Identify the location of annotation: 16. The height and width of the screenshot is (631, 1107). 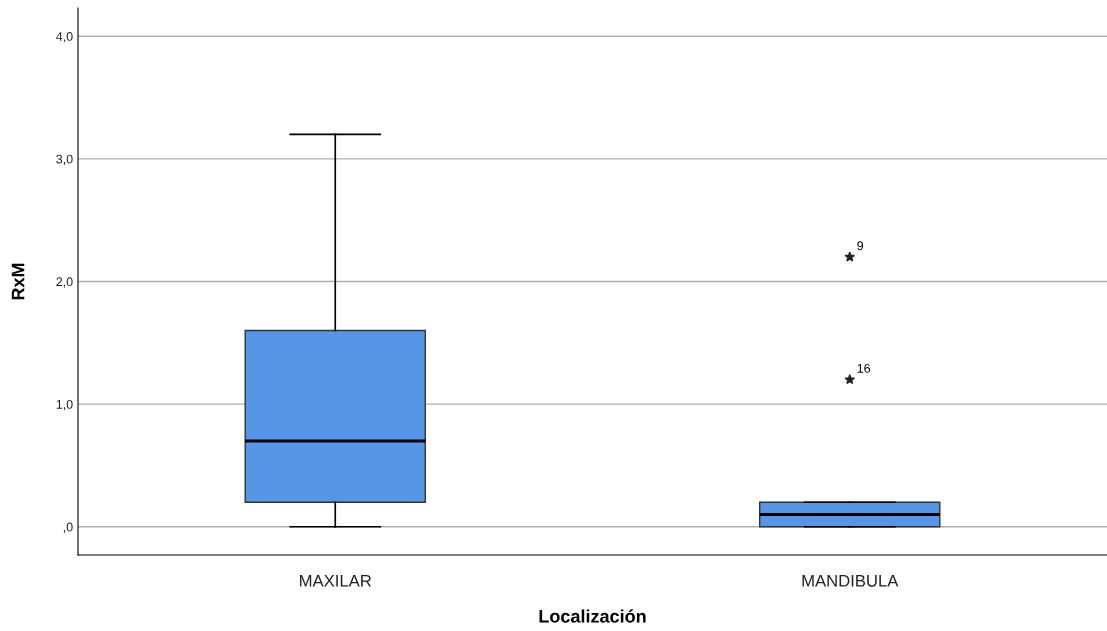
(864, 368).